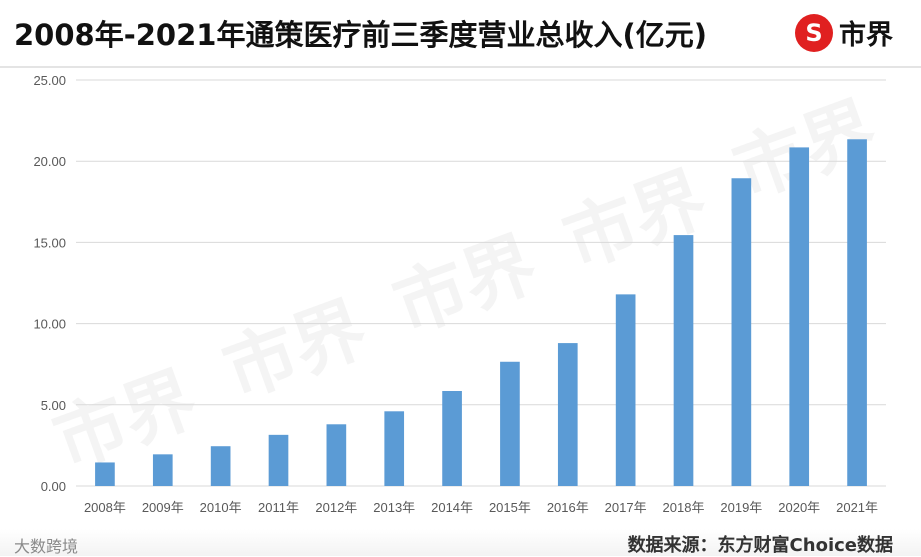 The image size is (921, 557). I want to click on logo-icon: S, so click(814, 32).